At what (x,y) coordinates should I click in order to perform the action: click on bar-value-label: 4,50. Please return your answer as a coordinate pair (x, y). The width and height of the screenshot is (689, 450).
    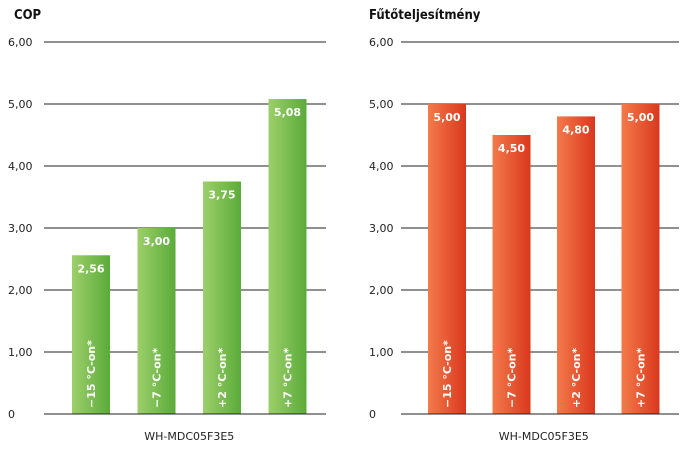
    Looking at the image, I should click on (511, 148).